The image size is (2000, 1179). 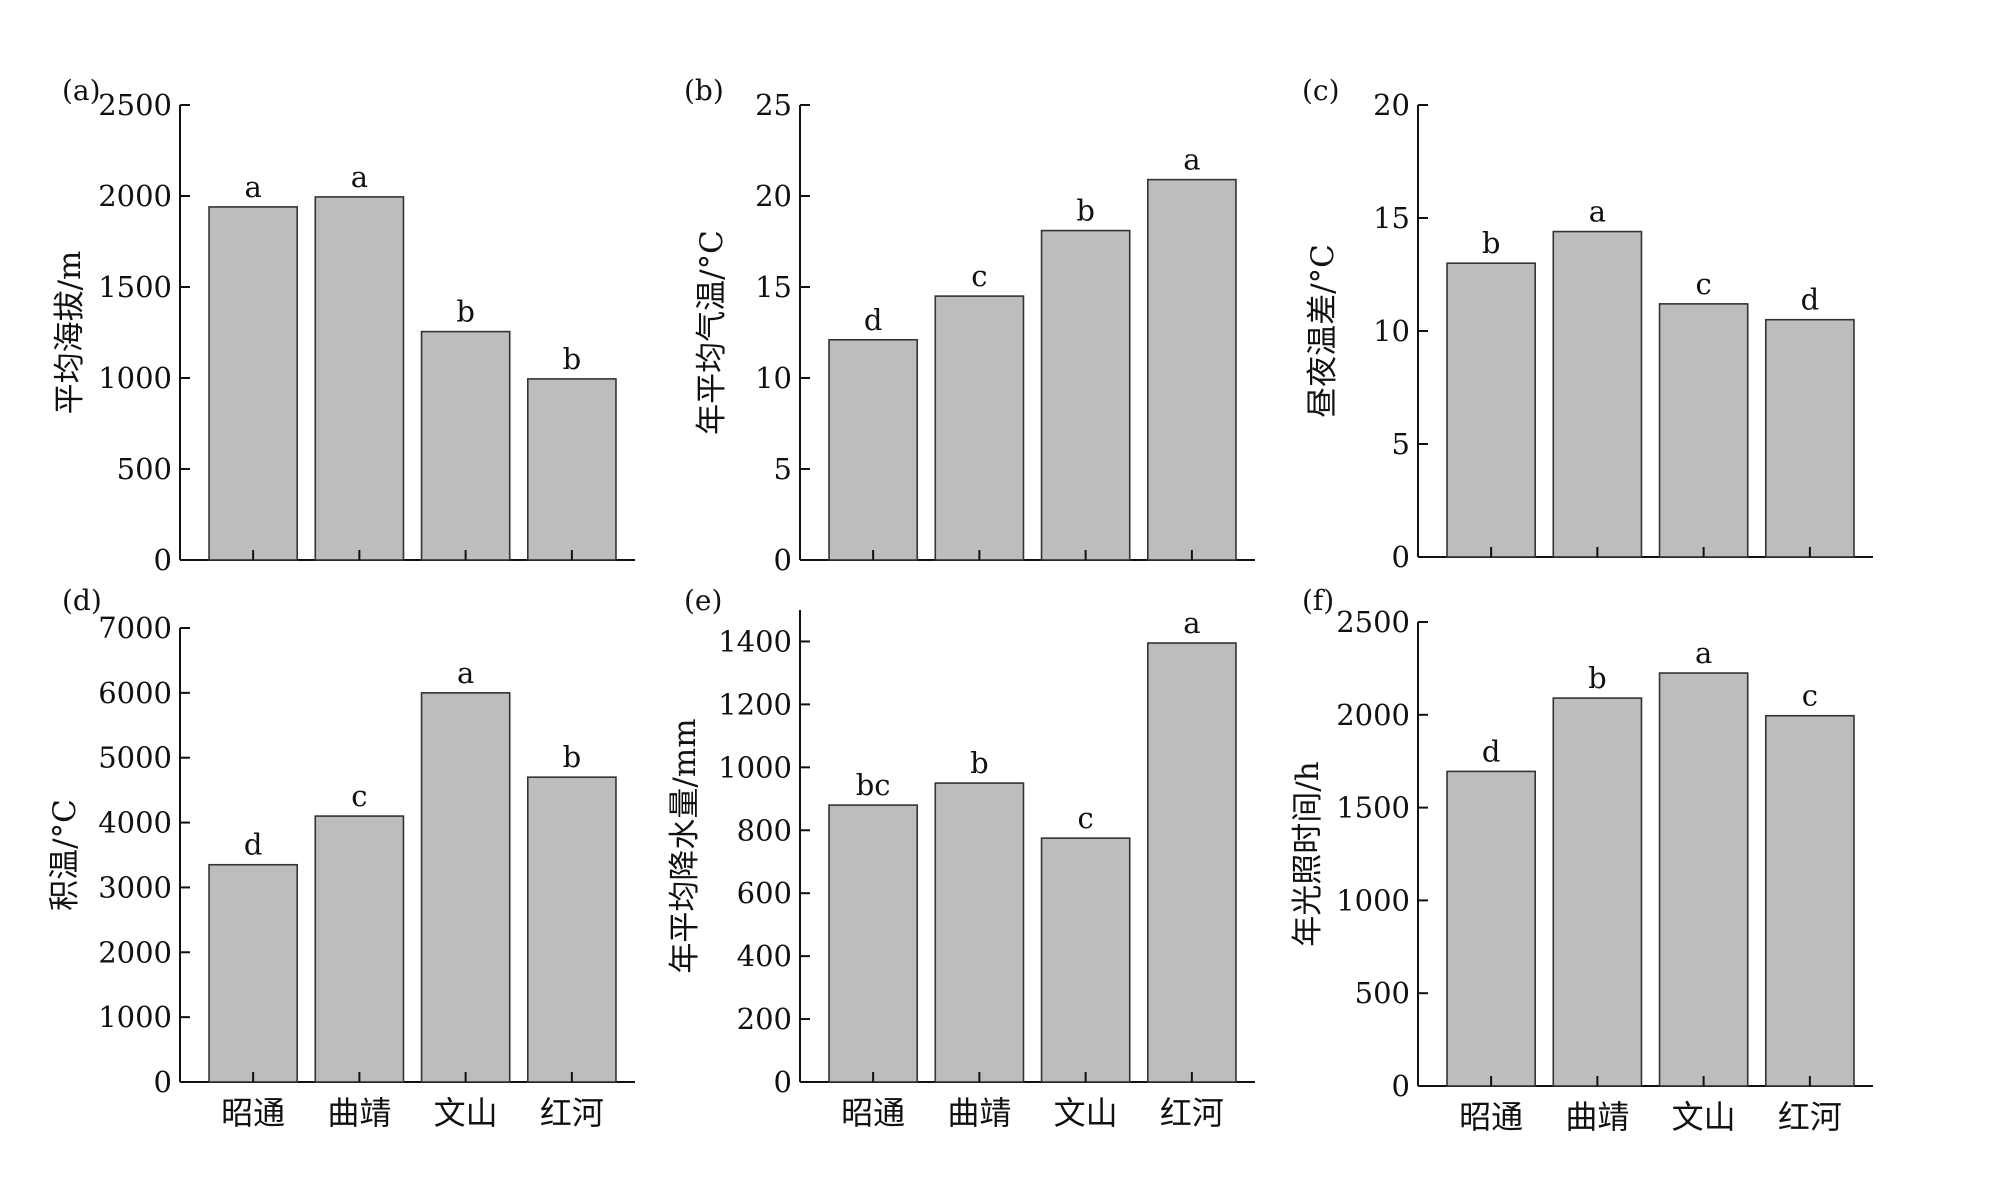 I want to click on y-axis-title: 昼夜温差/°C, so click(x=1323, y=331).